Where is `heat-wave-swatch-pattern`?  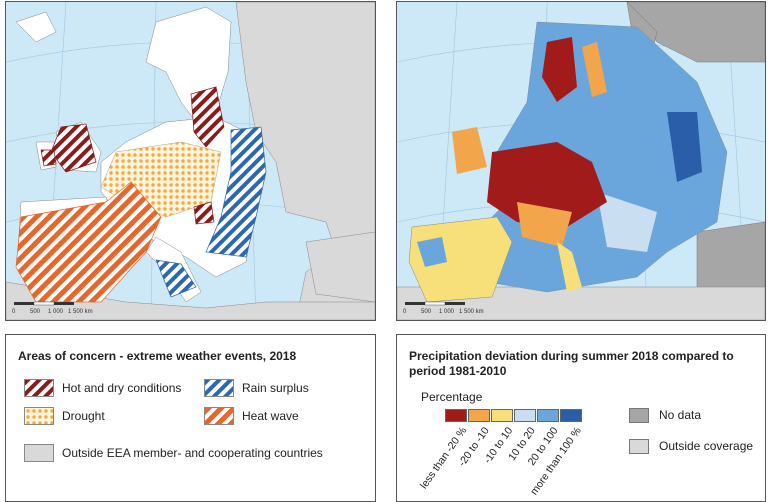 heat-wave-swatch-pattern is located at coordinates (219, 416).